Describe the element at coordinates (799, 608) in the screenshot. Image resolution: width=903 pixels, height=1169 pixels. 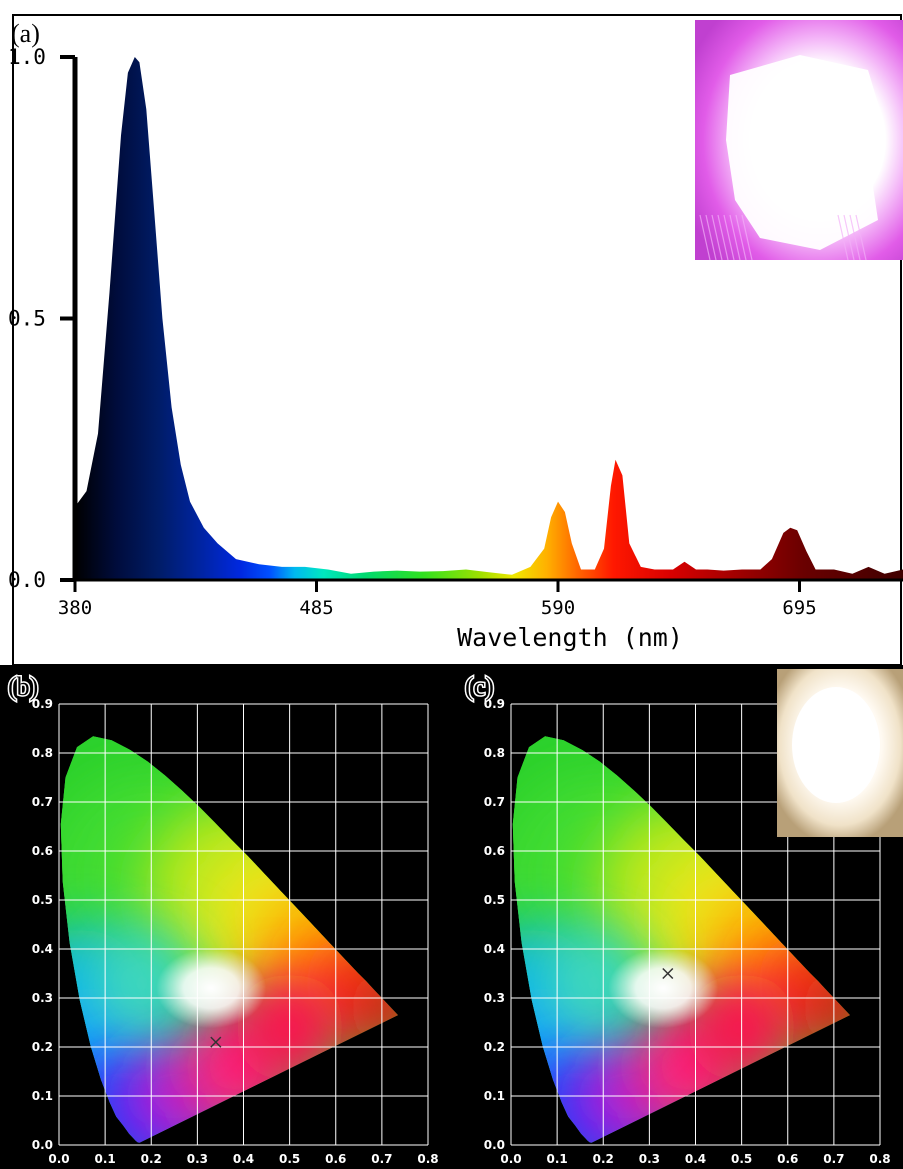
I see `x-tick-label: 695` at that location.